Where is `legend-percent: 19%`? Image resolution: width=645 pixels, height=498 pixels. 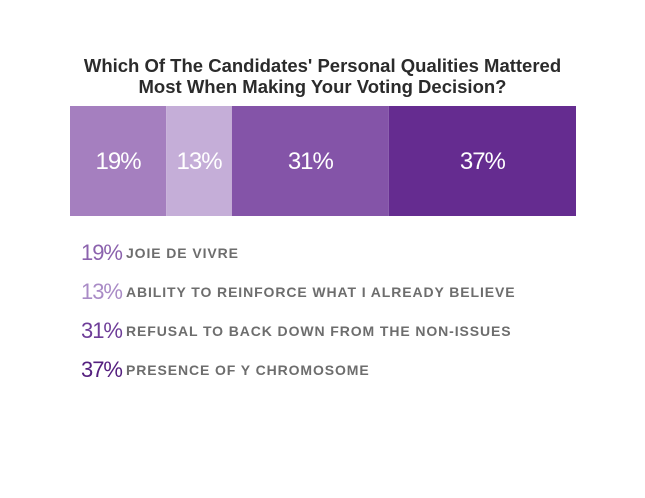
legend-percent: 19% is located at coordinates (101, 252).